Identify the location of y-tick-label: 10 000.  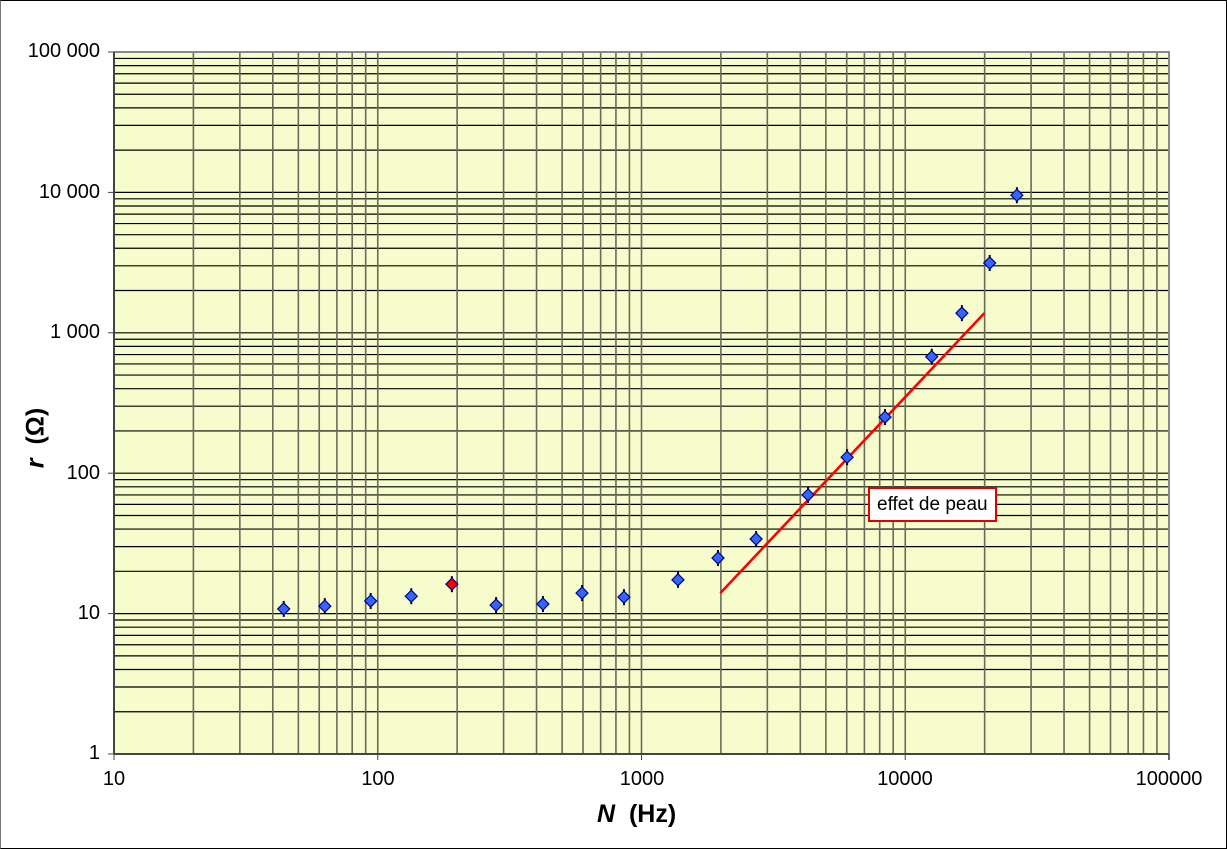
(69, 192).